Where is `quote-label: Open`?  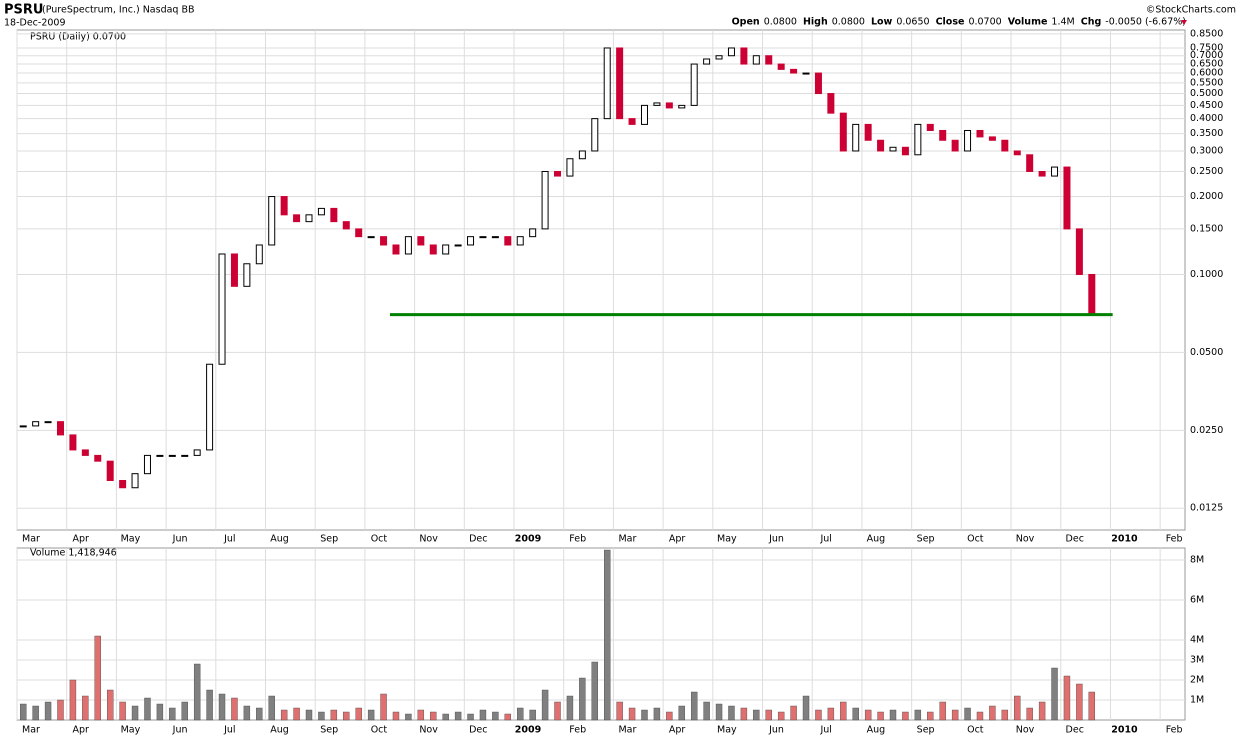 quote-label: Open is located at coordinates (746, 22).